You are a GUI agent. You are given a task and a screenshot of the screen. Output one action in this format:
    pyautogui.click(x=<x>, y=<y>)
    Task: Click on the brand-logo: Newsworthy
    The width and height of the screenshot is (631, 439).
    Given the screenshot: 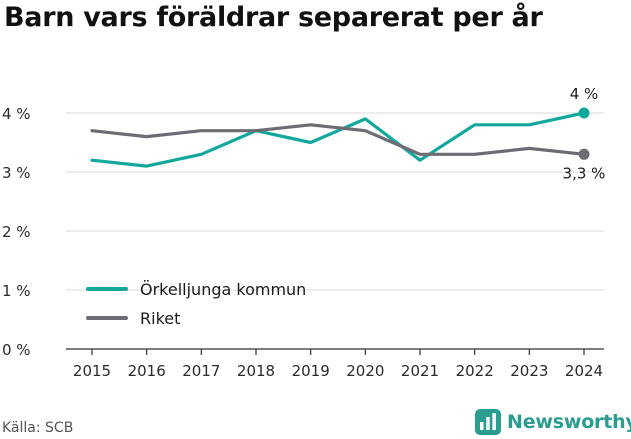 What is the action you would take?
    pyautogui.click(x=552, y=422)
    